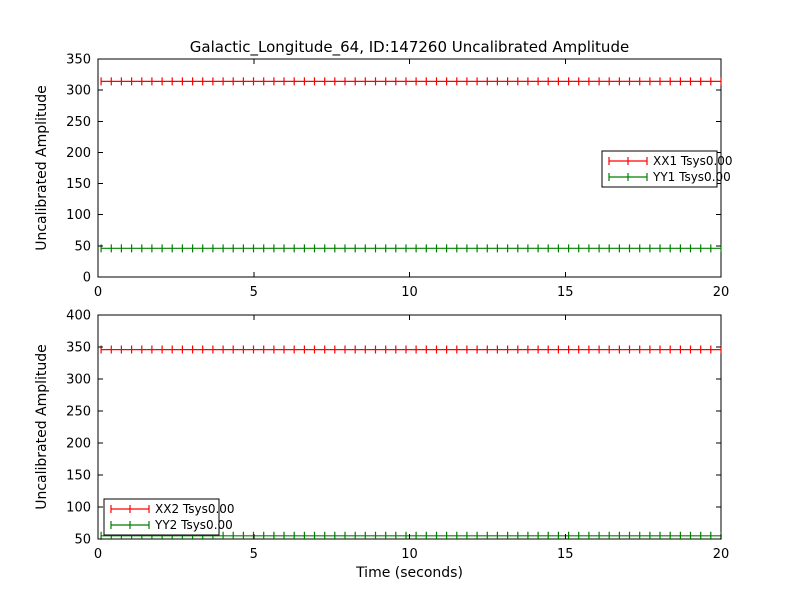 This screenshot has height=600, width=800. I want to click on data-series-yy2, so click(411, 535).